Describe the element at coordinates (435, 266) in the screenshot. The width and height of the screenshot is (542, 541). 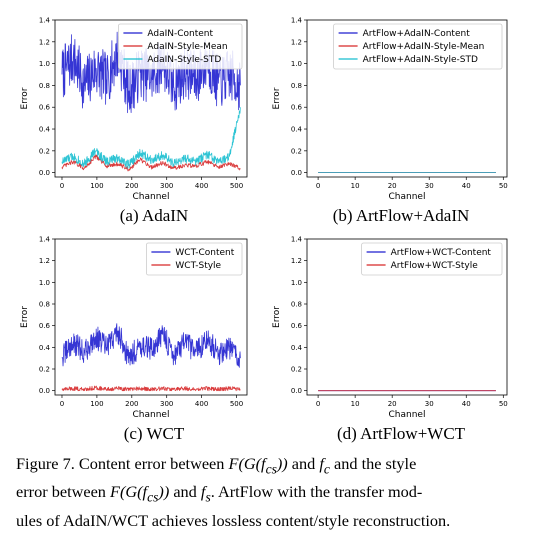
I see `legend-label: ArtFlow+WCT-Style` at that location.